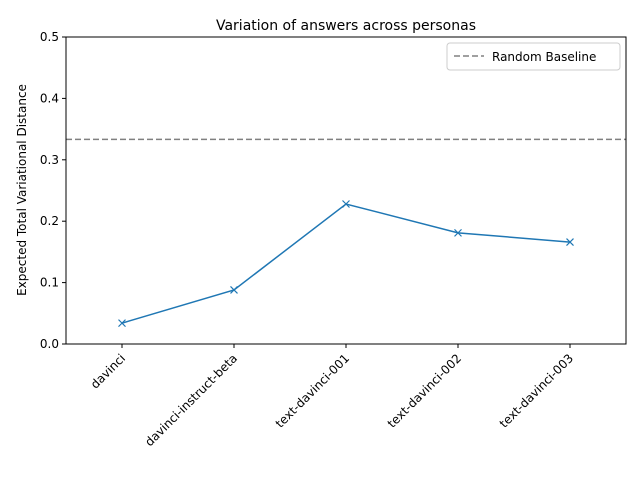  What do you see at coordinates (49, 98) in the screenshot?
I see `y-tick-label-4: 0.4` at bounding box center [49, 98].